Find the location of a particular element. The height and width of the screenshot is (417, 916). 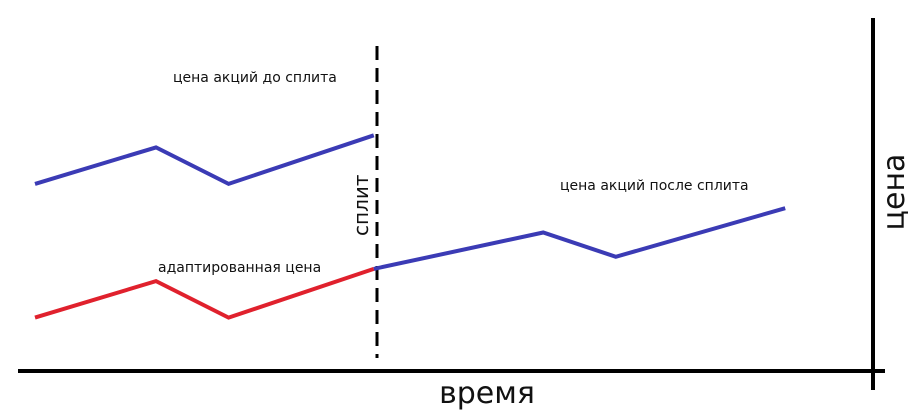

series-line-before-split is located at coordinates (204, 160).